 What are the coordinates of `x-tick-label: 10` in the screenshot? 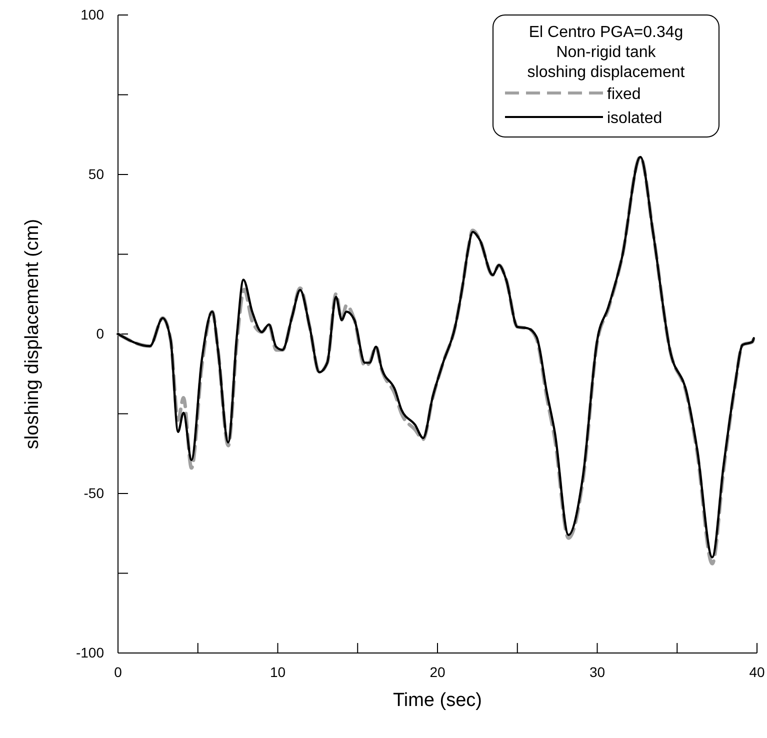 It's located at (278, 672).